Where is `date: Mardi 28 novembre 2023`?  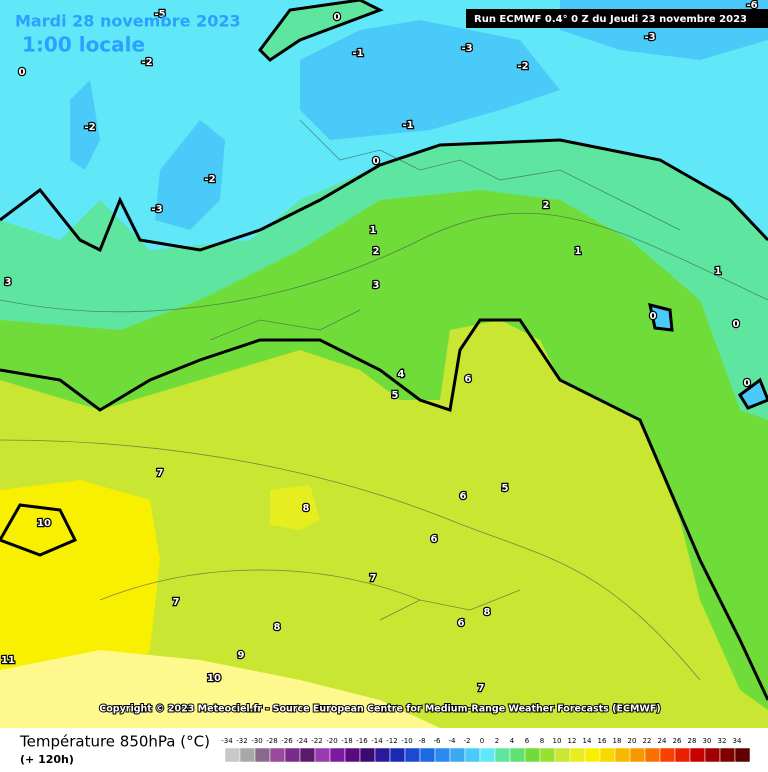
date: Mardi 28 novembre 2023 is located at coordinates (128, 21).